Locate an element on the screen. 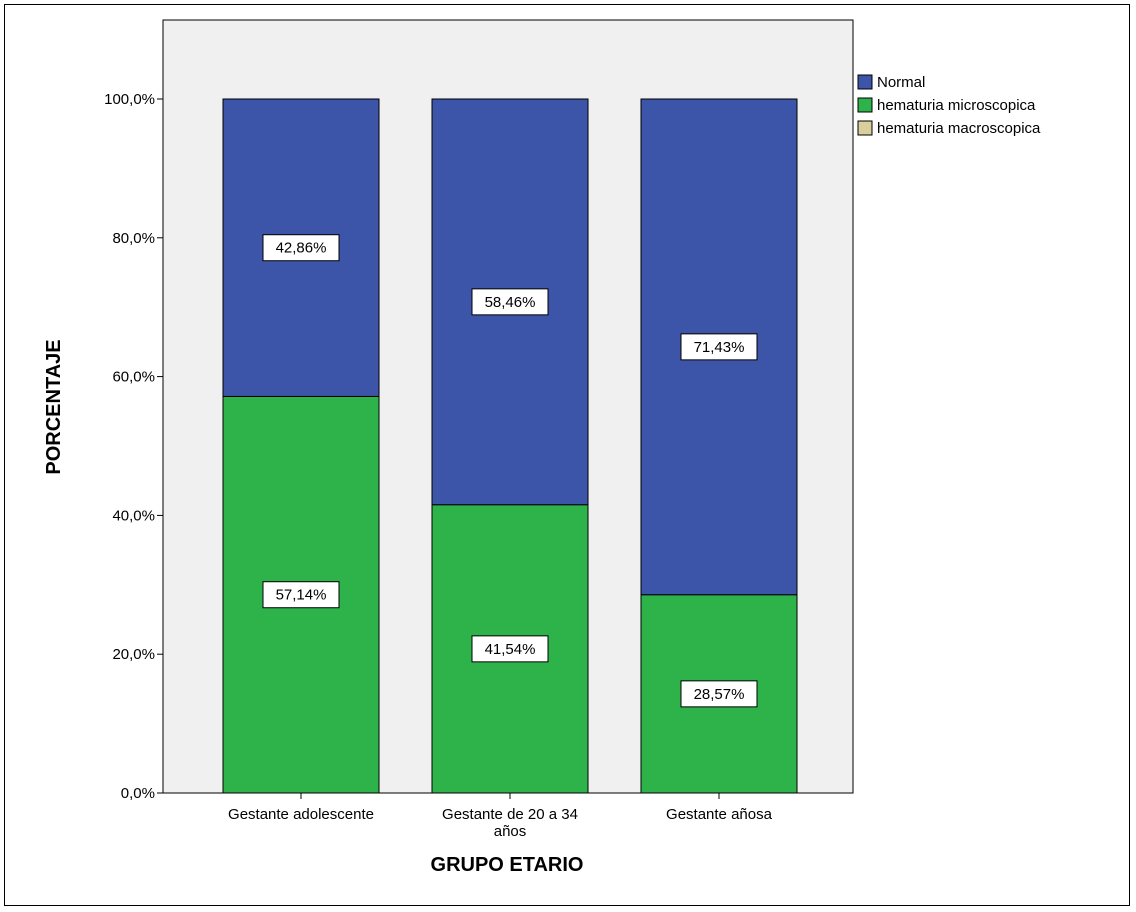 This screenshot has height=912, width=1136. x-tick-label: Gestante de 20 a 34 años is located at coordinates (510, 823).